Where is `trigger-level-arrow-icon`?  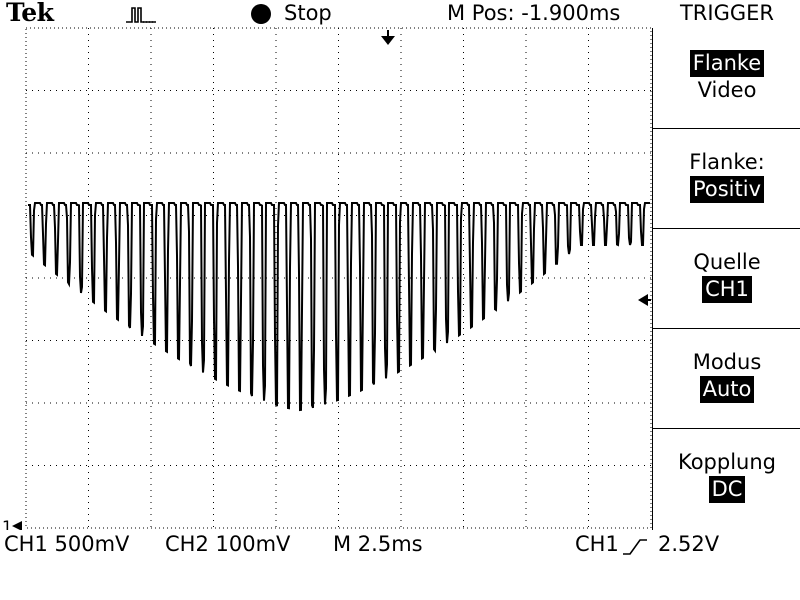
trigger-level-arrow-icon is located at coordinates (644, 300).